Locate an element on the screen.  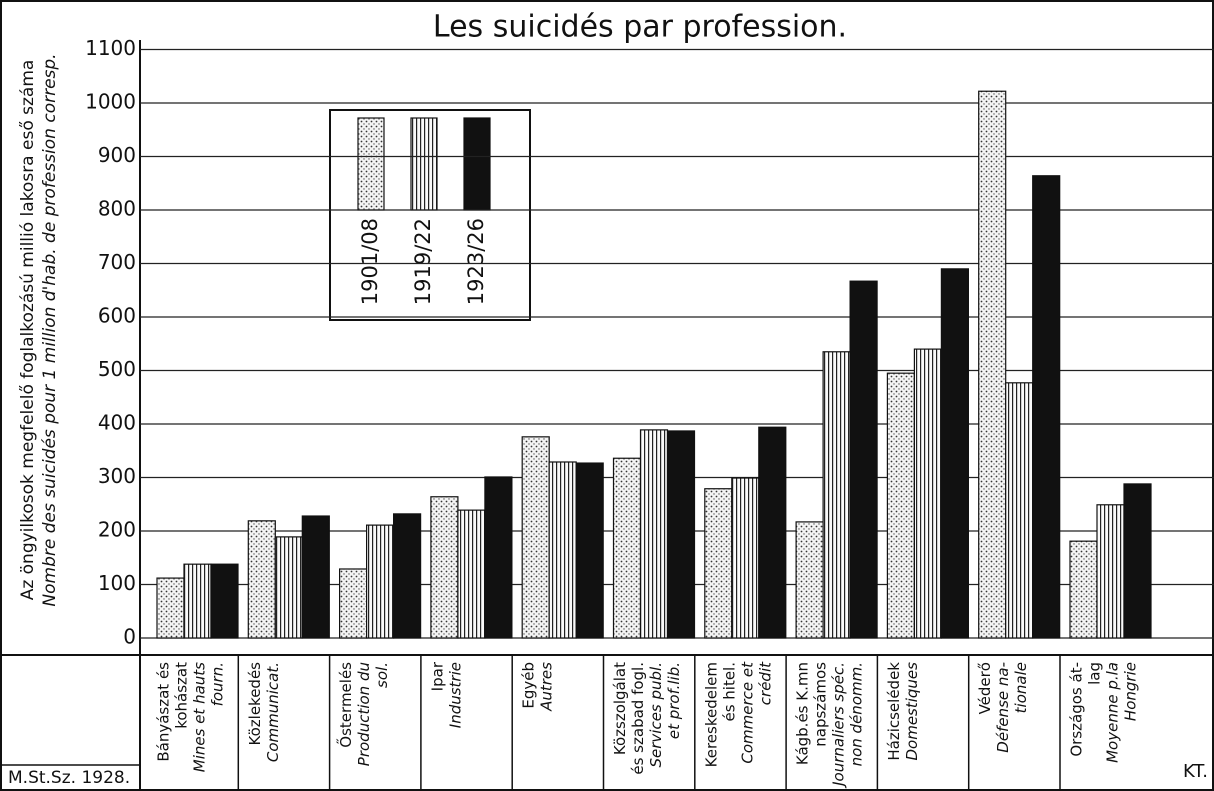
mark: KT. is located at coordinates (1195, 771).